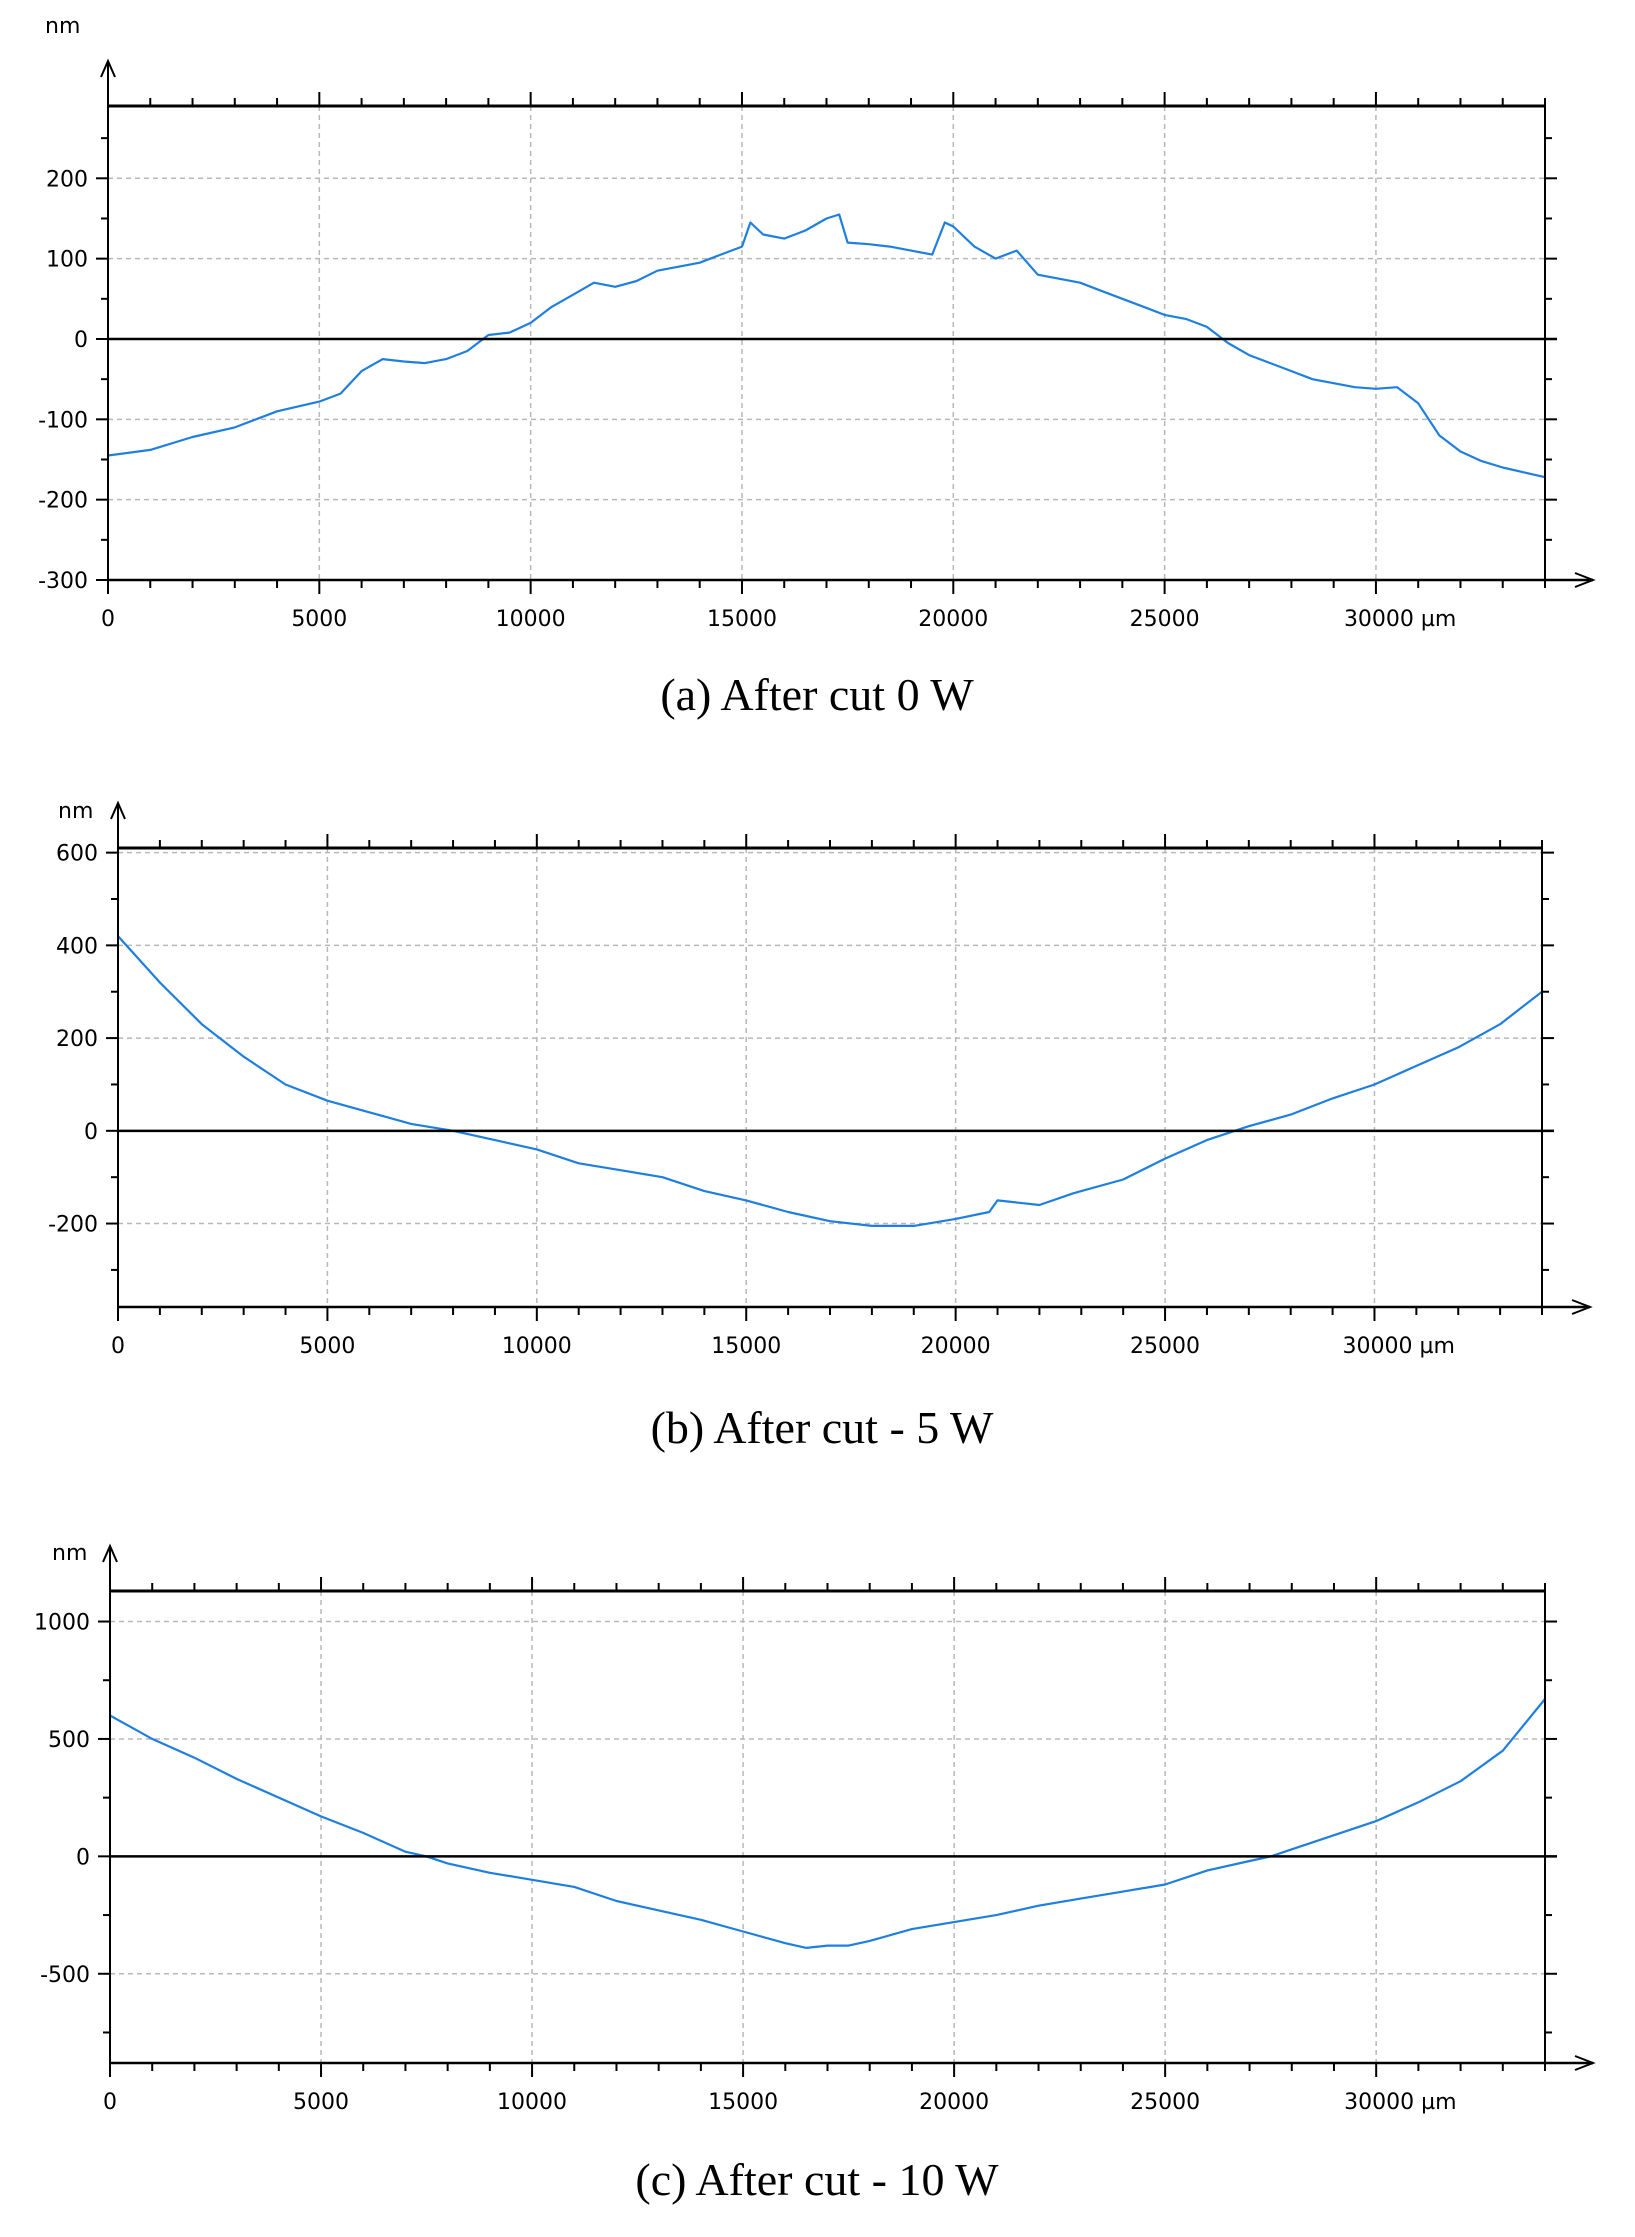  What do you see at coordinates (65, 1975) in the screenshot?
I see `y-tick-label: -500` at bounding box center [65, 1975].